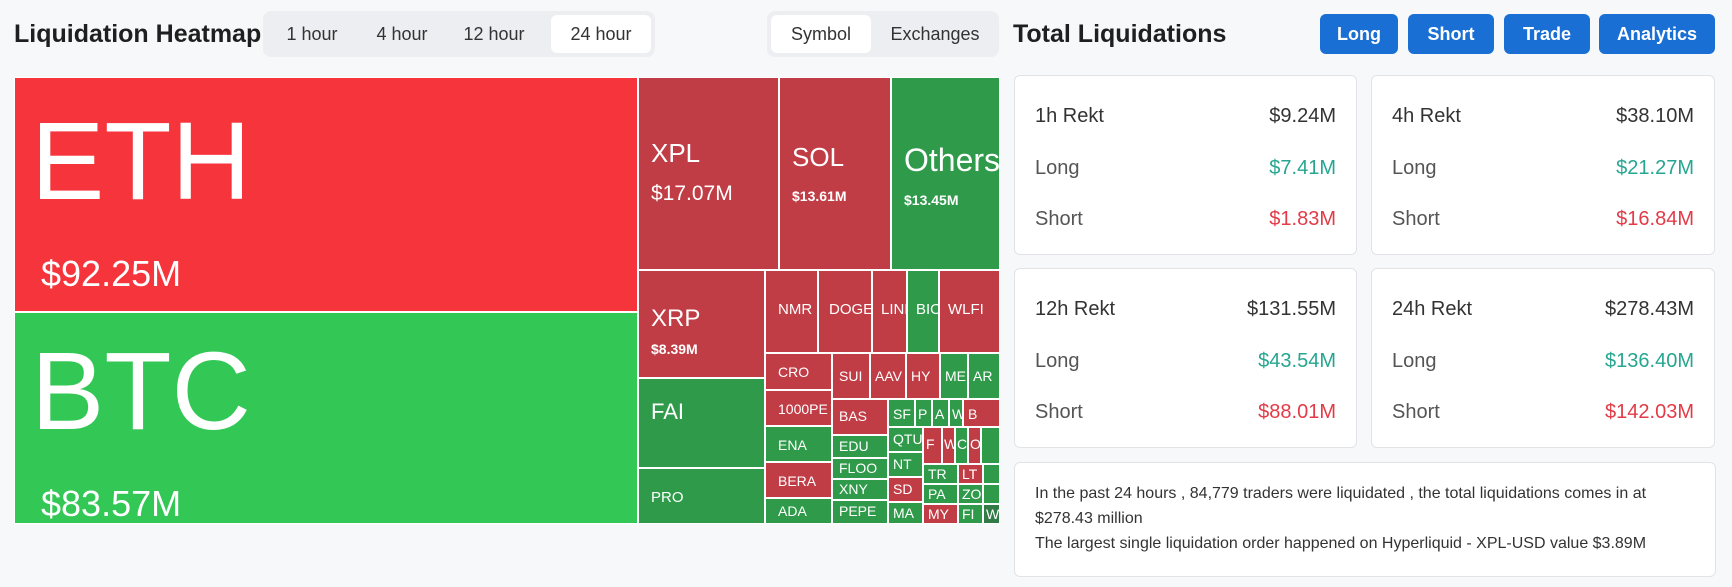 The height and width of the screenshot is (587, 1732). What do you see at coordinates (845, 311) in the screenshot?
I see `treemap-tile-doge: DOGE` at bounding box center [845, 311].